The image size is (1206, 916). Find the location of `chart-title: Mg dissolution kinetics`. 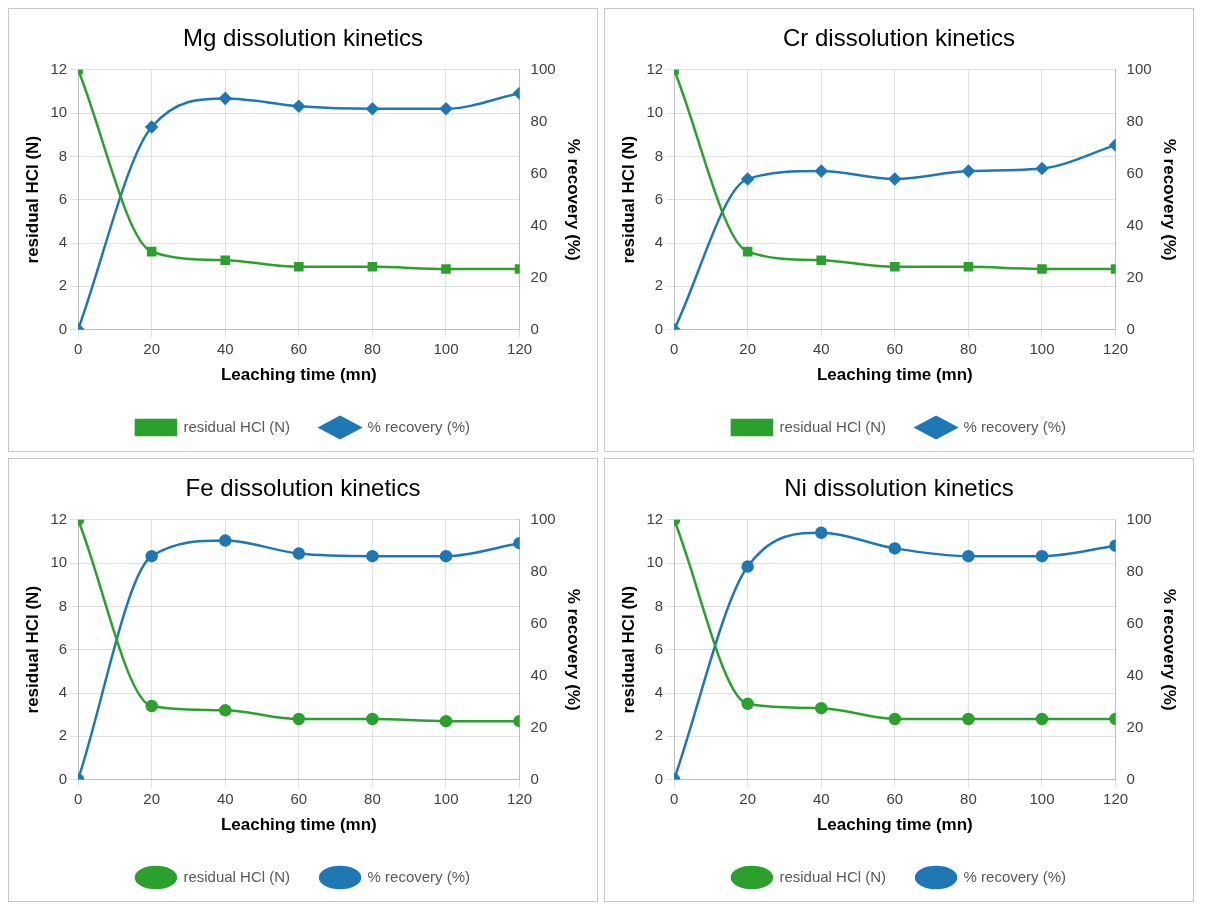

chart-title: Mg dissolution kinetics is located at coordinates (303, 38).